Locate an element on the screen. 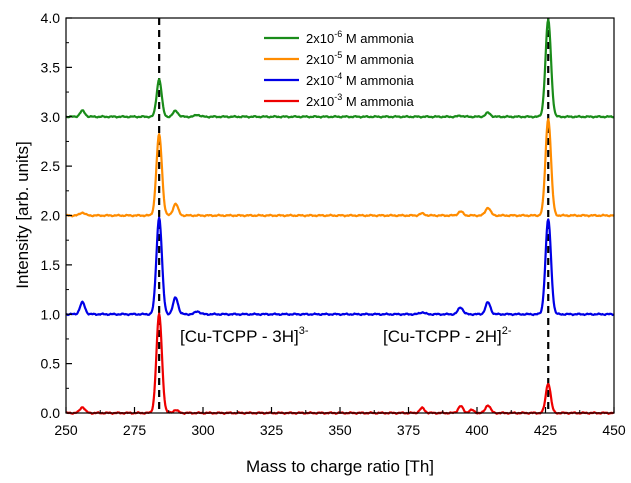  y-axis-title: Intensity [arb. units] is located at coordinates (22, 214).